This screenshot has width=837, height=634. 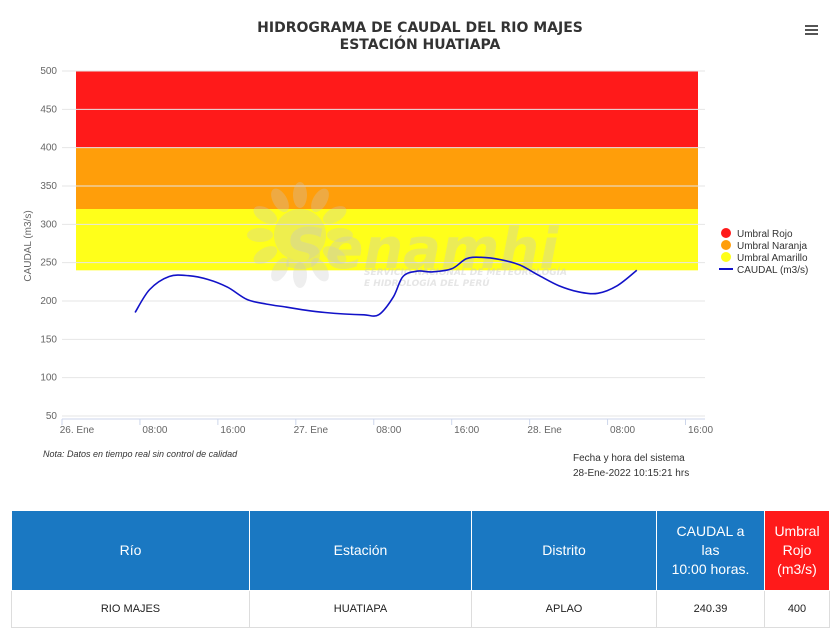 I want to click on y-axis-title: CAUDAL (m3/s), so click(x=28, y=245).